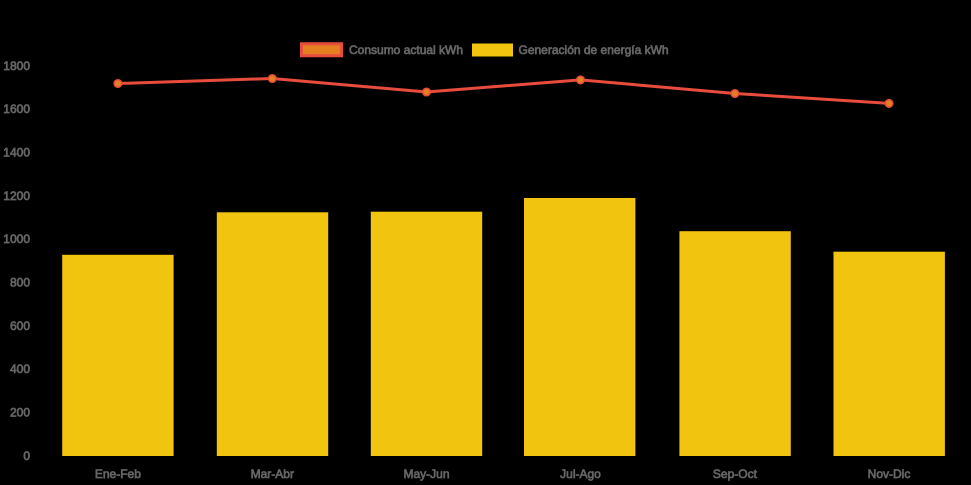 Image resolution: width=971 pixels, height=485 pixels. Describe the element at coordinates (20, 413) in the screenshot. I see `svg-text: 200` at that location.